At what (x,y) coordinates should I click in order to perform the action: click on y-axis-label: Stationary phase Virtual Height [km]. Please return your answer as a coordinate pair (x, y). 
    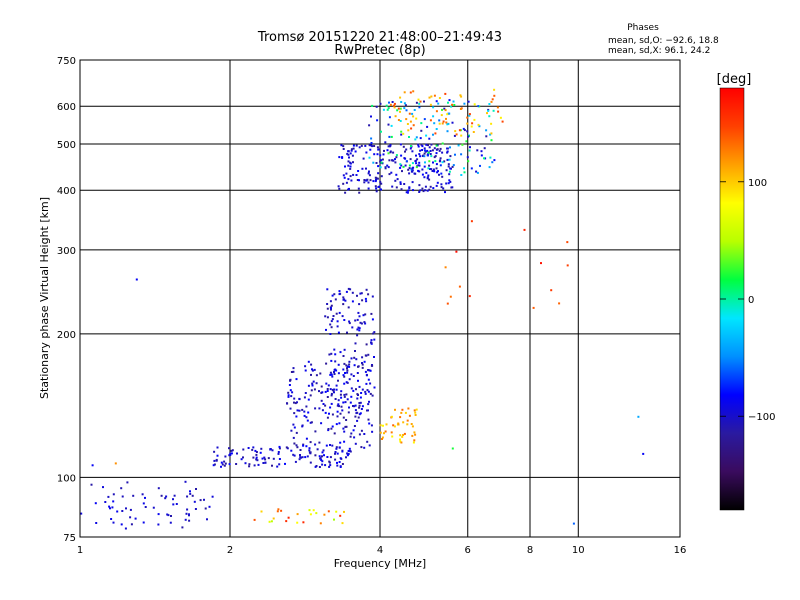
    Looking at the image, I should click on (44, 298).